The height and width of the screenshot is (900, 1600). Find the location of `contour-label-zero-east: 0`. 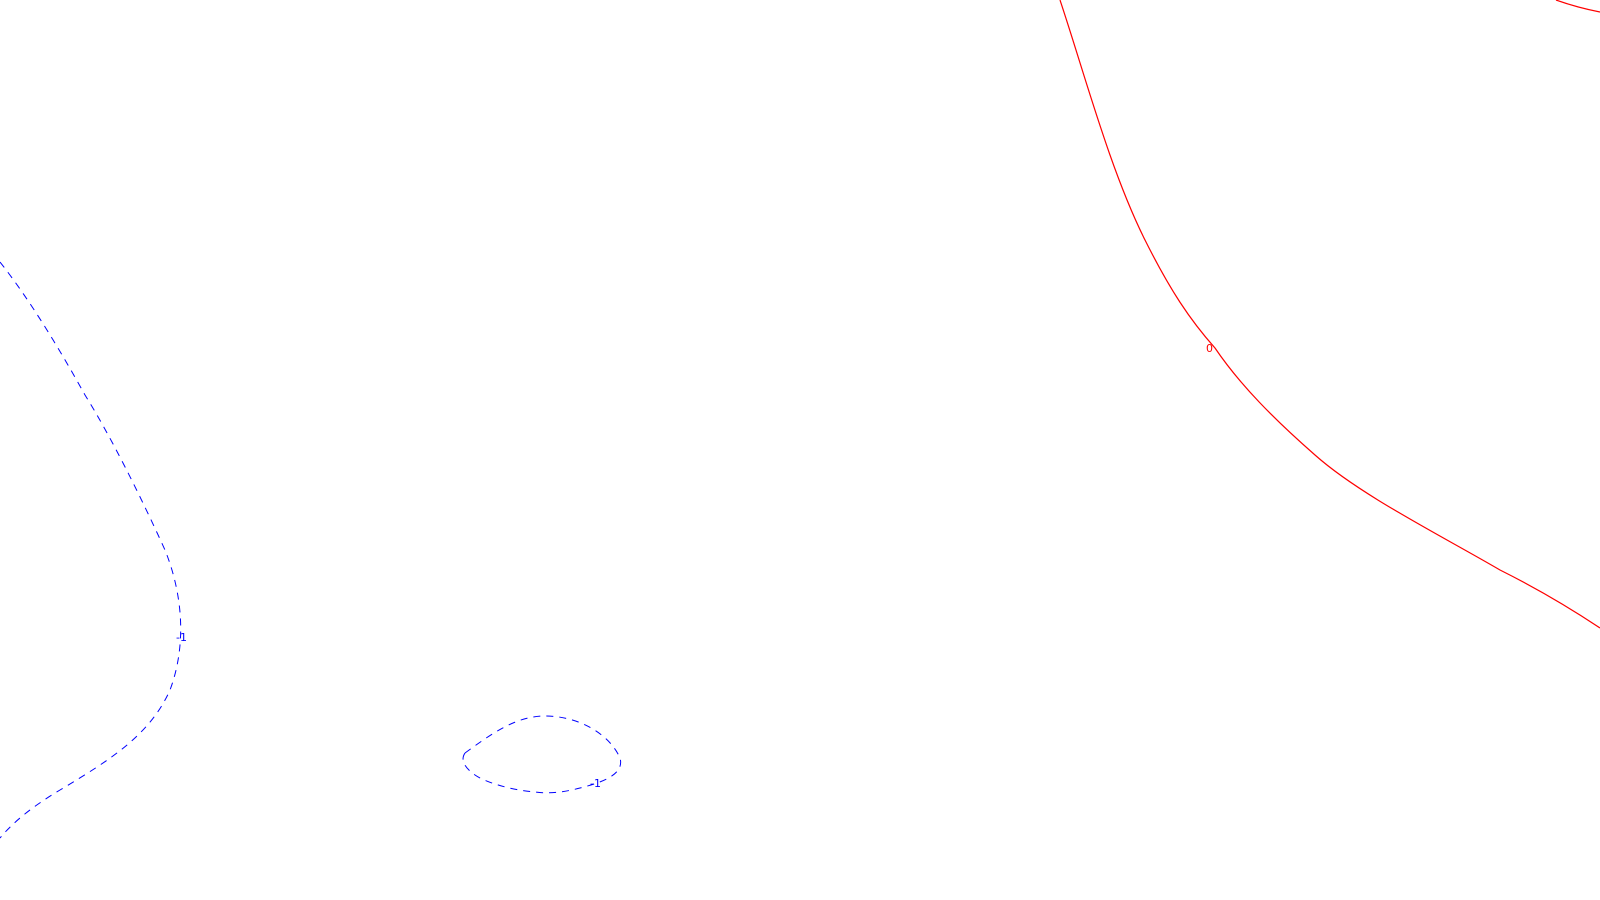

contour-label-zero-east: 0 is located at coordinates (1209, 348).